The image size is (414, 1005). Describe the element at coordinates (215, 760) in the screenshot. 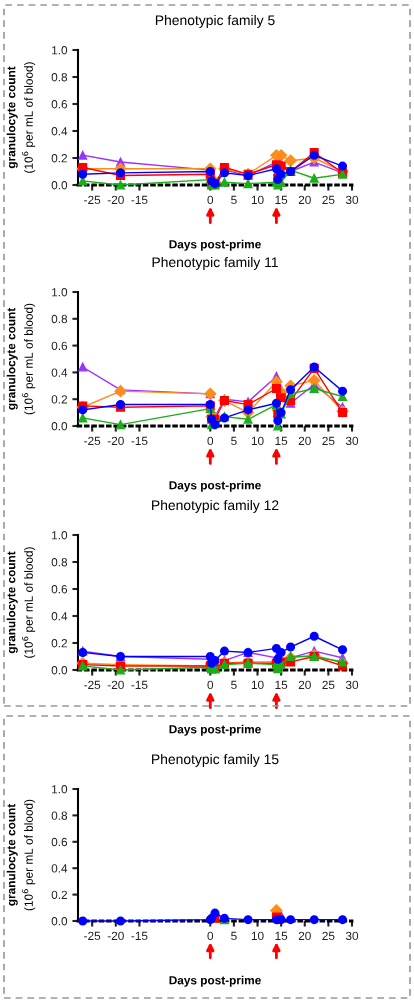

I see `chart-title: Phenotypic family 15` at that location.